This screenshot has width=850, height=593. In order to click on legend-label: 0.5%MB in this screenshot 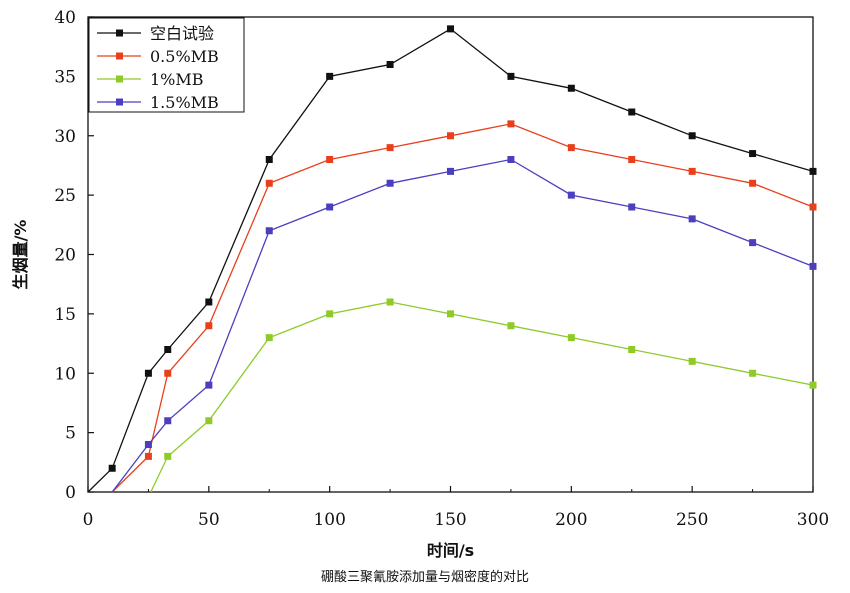, I will do `click(184, 56)`.